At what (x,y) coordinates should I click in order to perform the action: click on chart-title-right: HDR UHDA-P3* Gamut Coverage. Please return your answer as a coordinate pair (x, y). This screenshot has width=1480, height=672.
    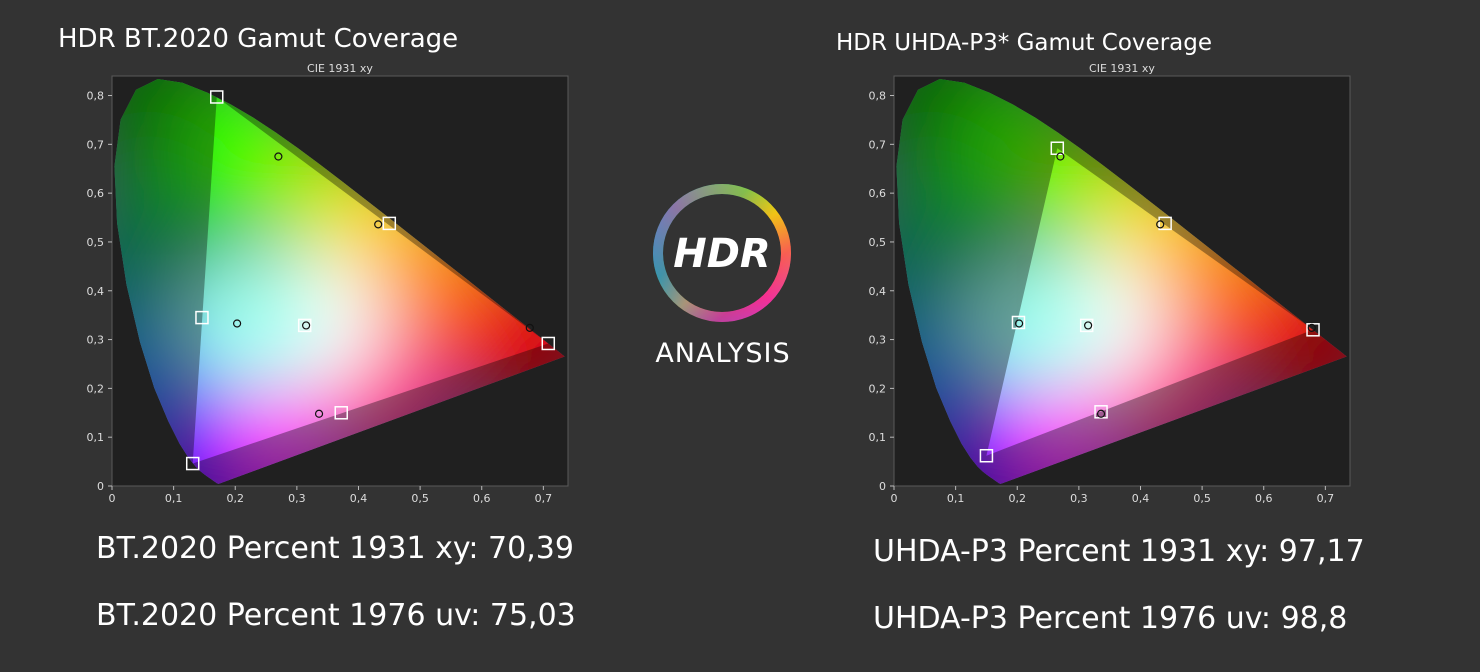
    Looking at the image, I should click on (1024, 43).